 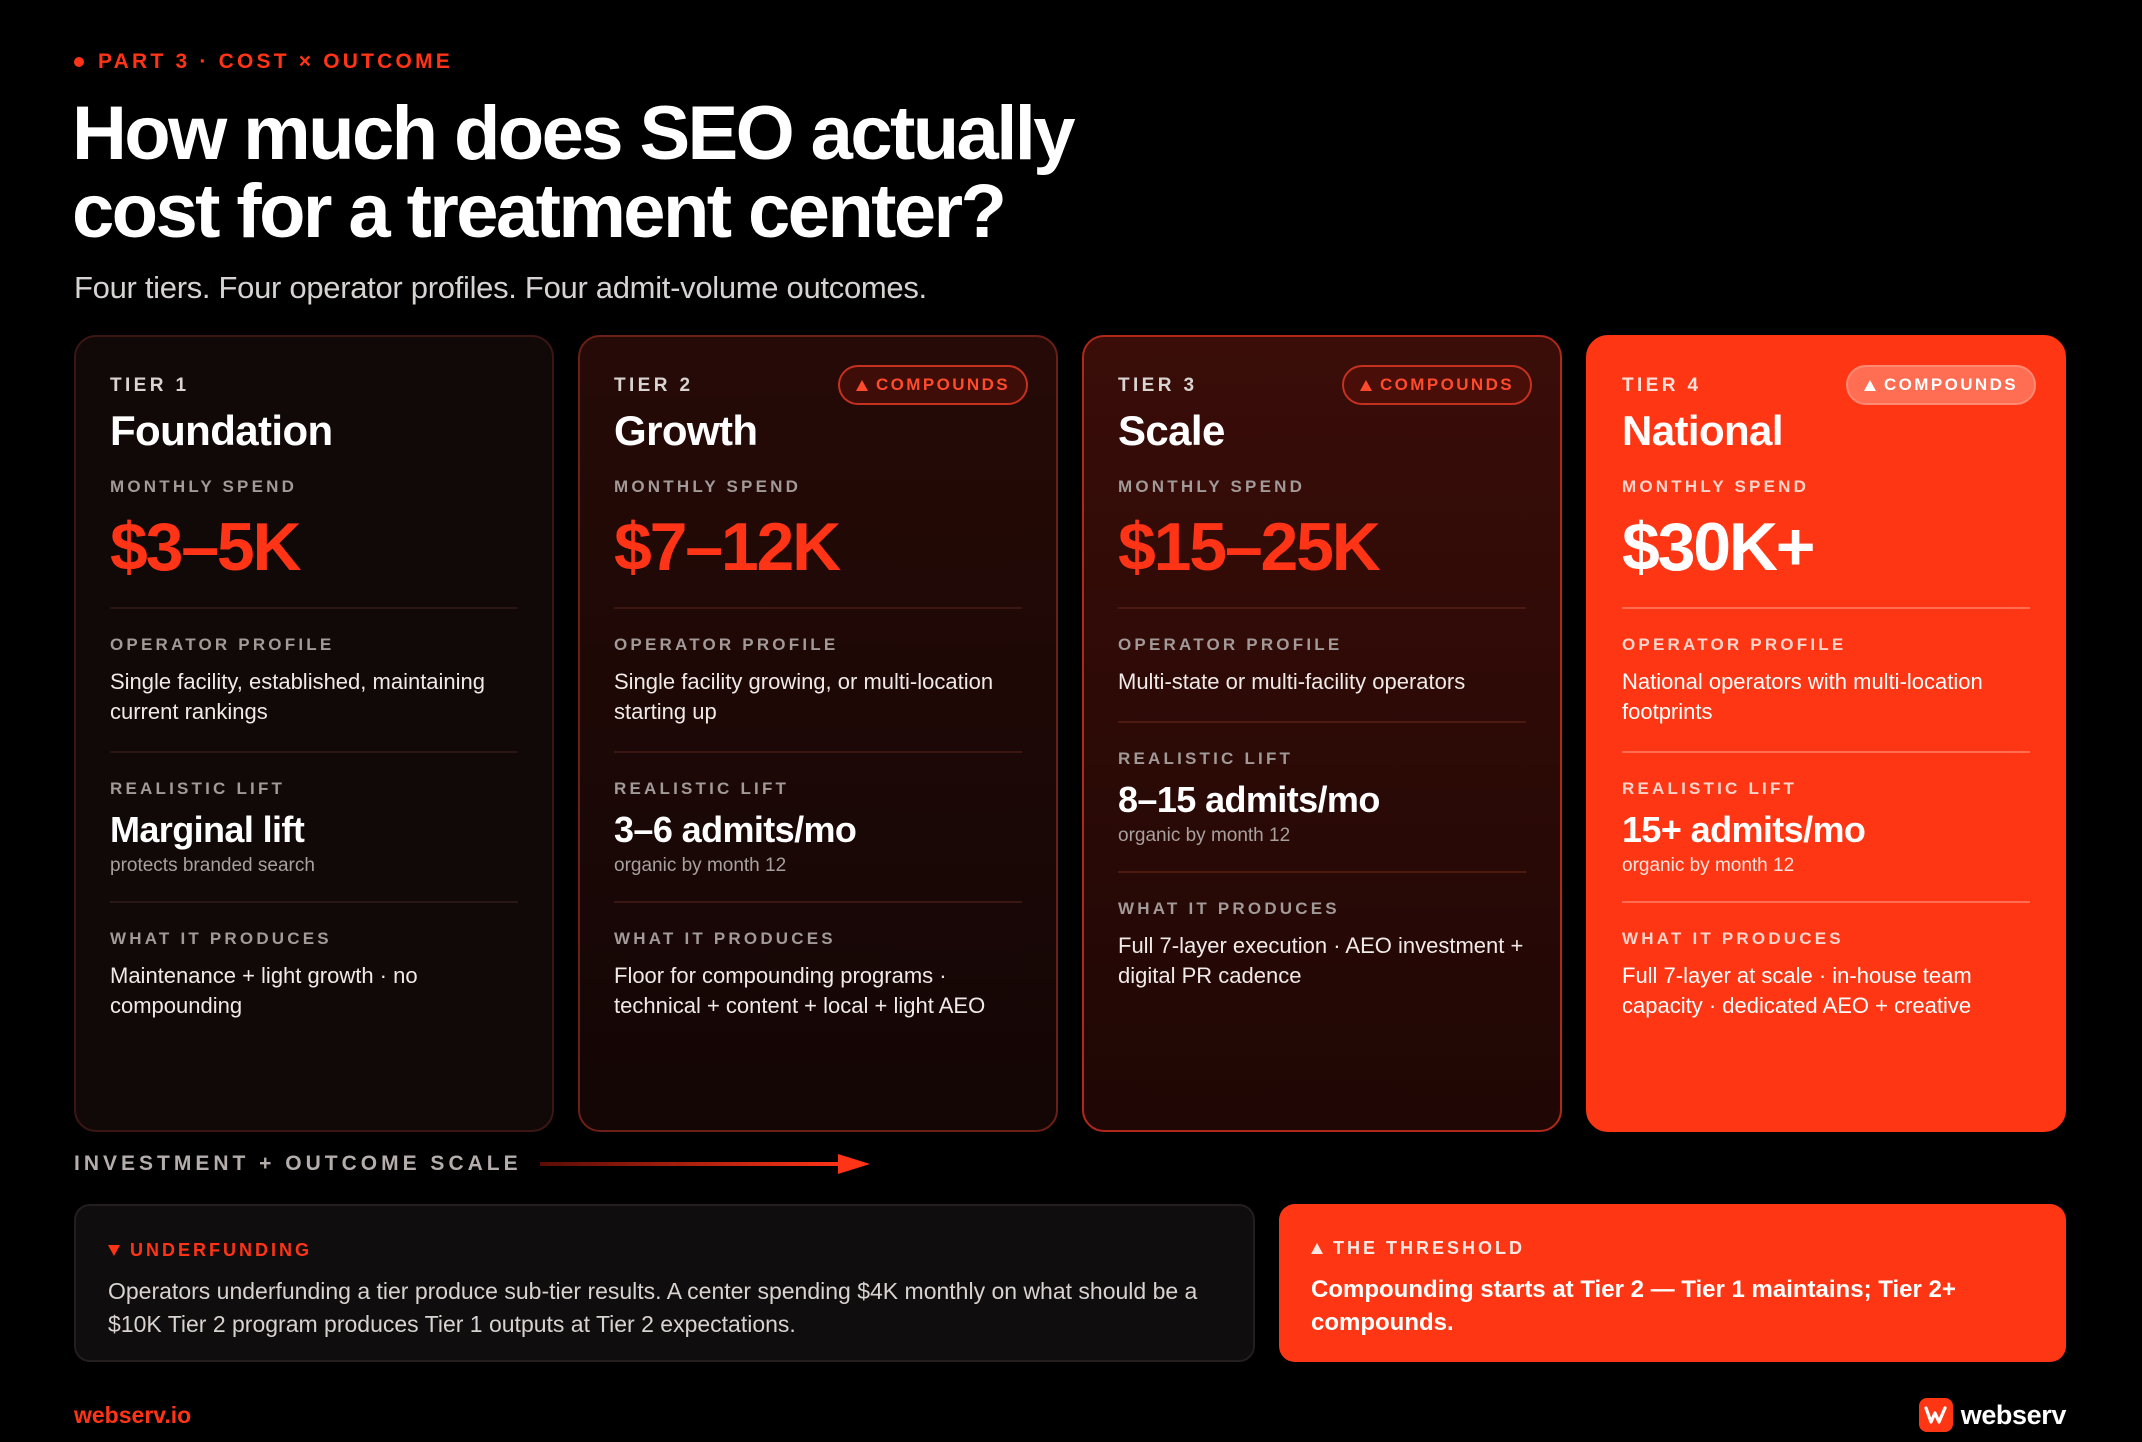 I want to click on triangle-down-icon, so click(x=114, y=1250).